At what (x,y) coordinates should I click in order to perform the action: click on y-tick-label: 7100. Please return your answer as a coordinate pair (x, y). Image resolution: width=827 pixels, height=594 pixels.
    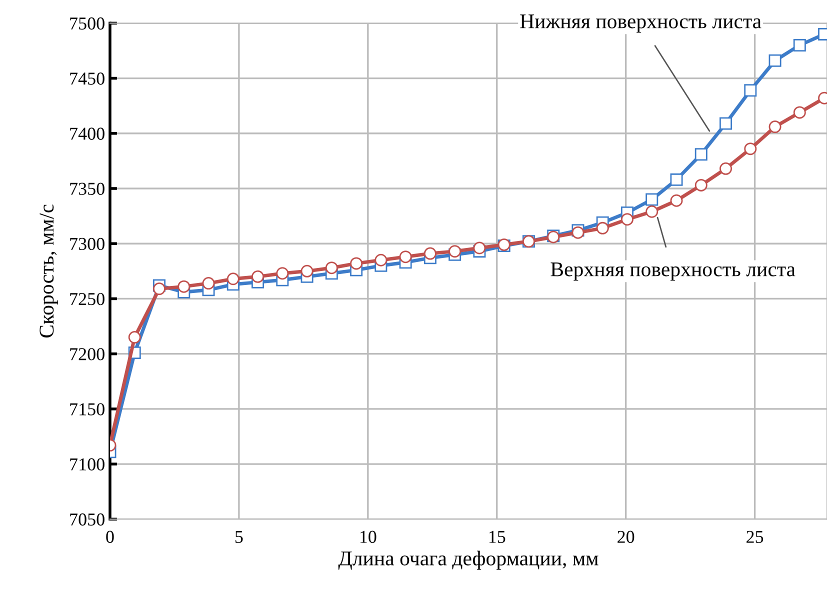
    Looking at the image, I should click on (87, 464).